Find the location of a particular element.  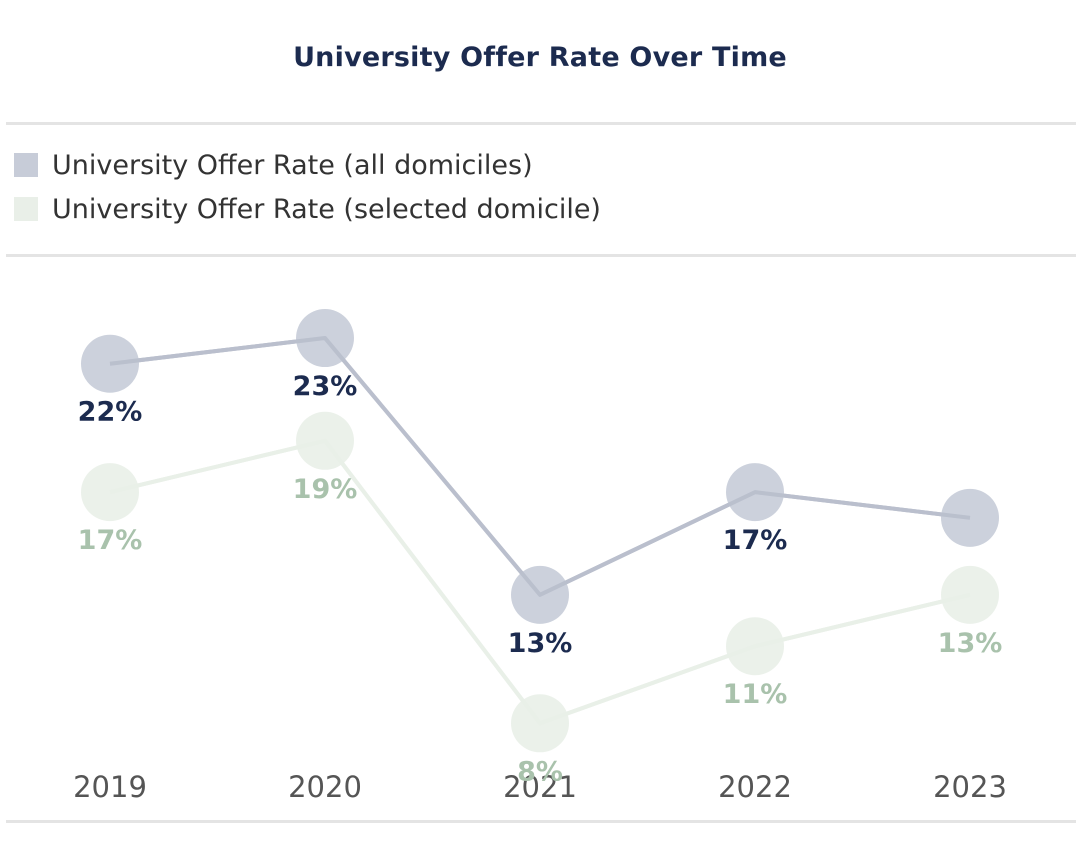

data-label-all-domiciles-2022: 17% is located at coordinates (755, 540).